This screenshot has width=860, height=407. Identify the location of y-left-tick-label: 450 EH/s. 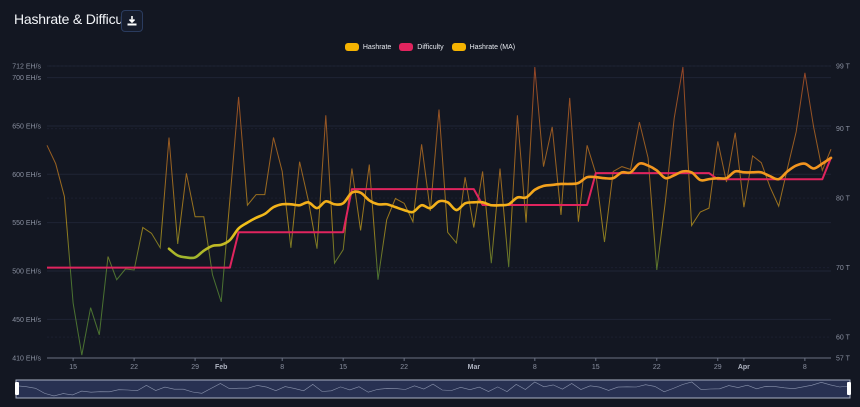
(26, 320).